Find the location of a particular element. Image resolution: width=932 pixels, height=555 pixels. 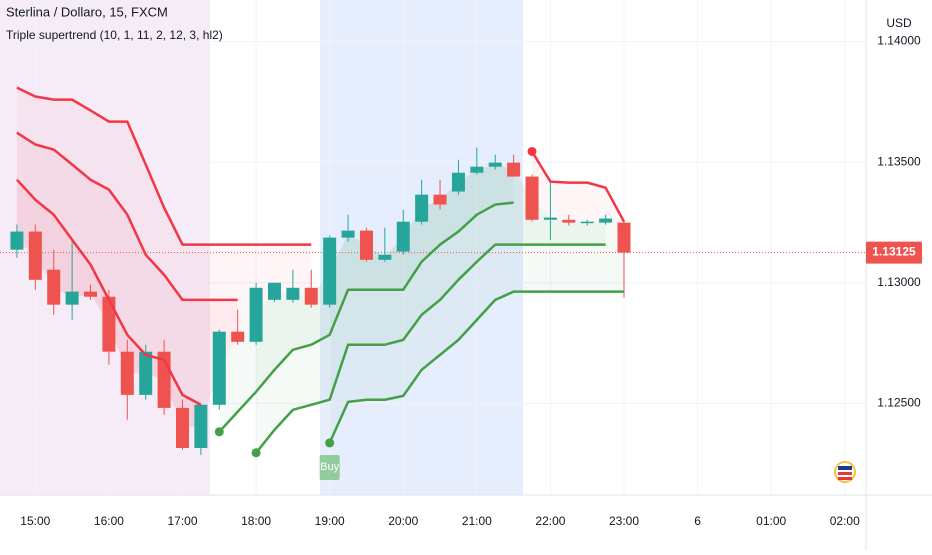

x-tick-label: 15:00 is located at coordinates (35, 521).